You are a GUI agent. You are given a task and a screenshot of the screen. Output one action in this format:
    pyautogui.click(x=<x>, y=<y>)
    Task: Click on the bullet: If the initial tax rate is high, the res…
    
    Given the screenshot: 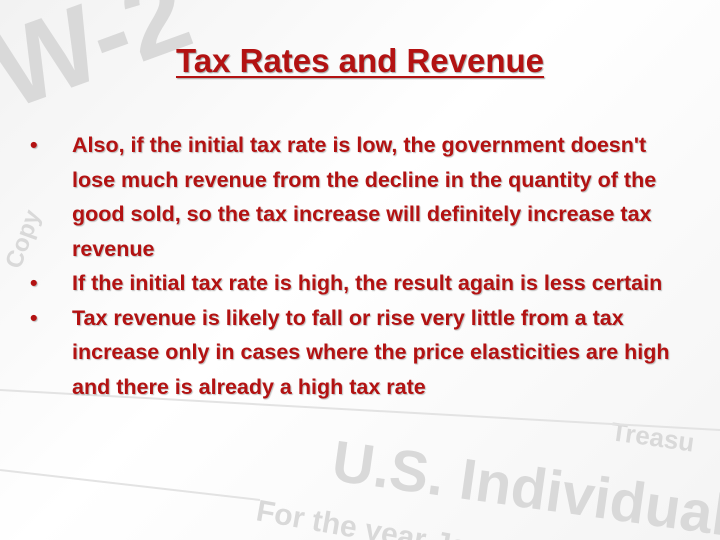 What is the action you would take?
    pyautogui.click(x=350, y=283)
    